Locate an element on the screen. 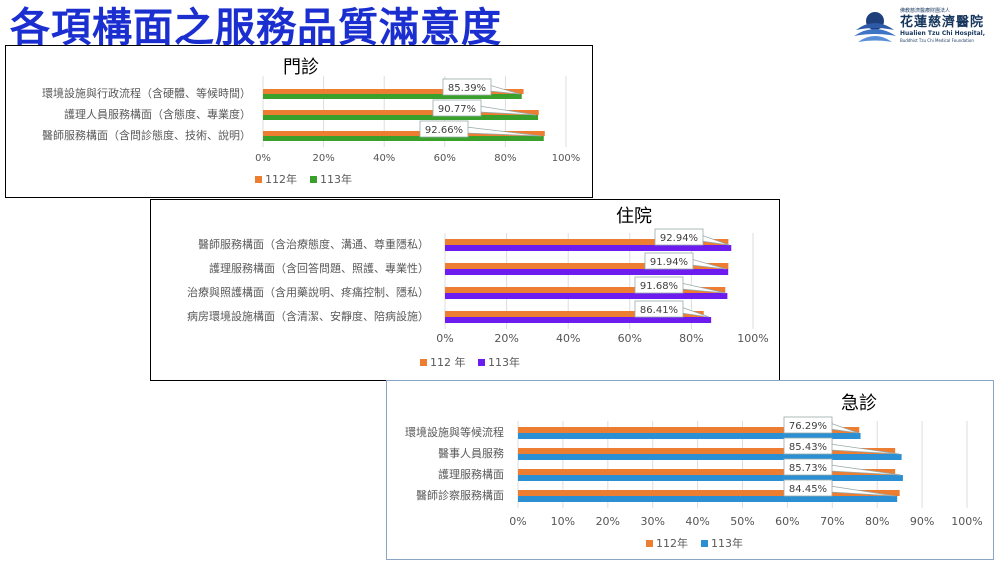 The height and width of the screenshot is (562, 1000). data-label: 76.29% is located at coordinates (808, 426).